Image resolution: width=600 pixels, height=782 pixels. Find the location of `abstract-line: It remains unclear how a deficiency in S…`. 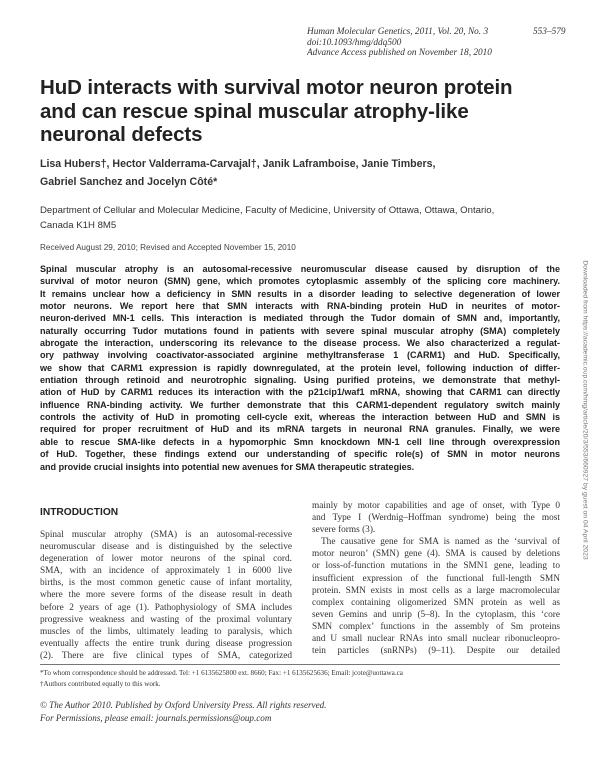

abstract-line: It remains unclear how a deficiency in S… is located at coordinates (300, 293).